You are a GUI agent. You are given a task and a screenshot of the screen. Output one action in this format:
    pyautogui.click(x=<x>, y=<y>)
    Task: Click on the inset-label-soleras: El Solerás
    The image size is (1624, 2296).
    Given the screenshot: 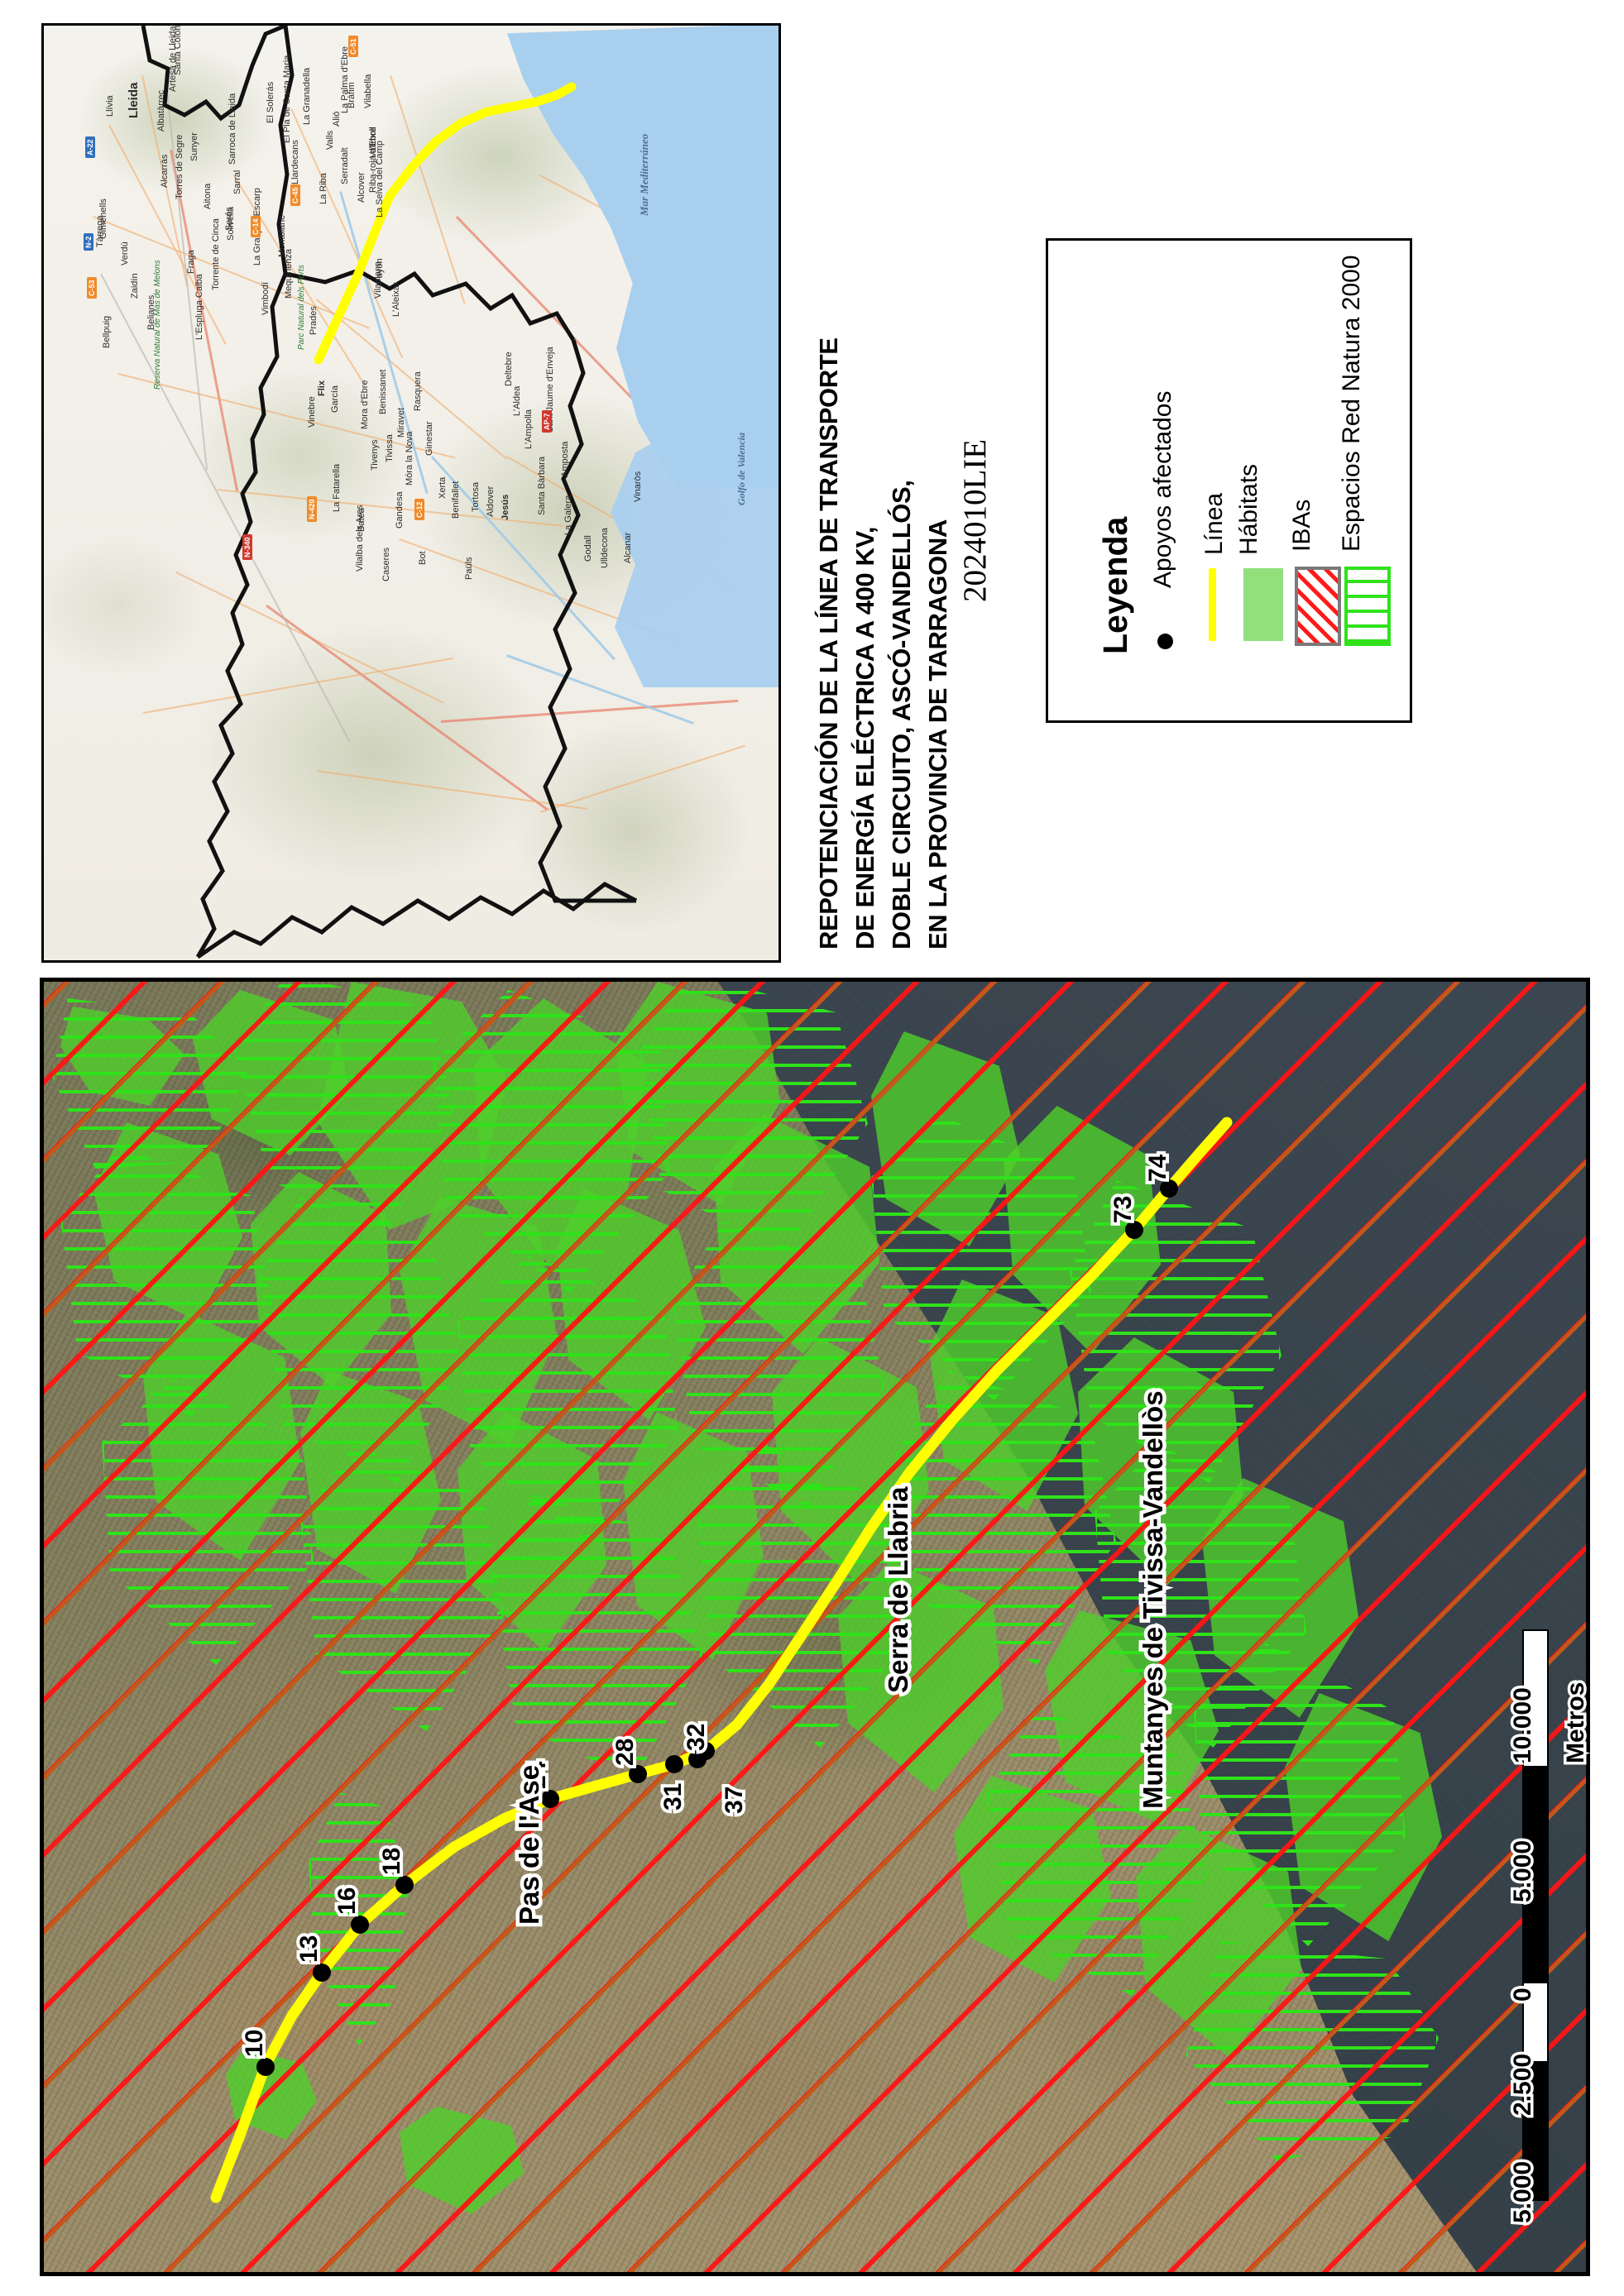 What is the action you would take?
    pyautogui.click(x=270, y=102)
    